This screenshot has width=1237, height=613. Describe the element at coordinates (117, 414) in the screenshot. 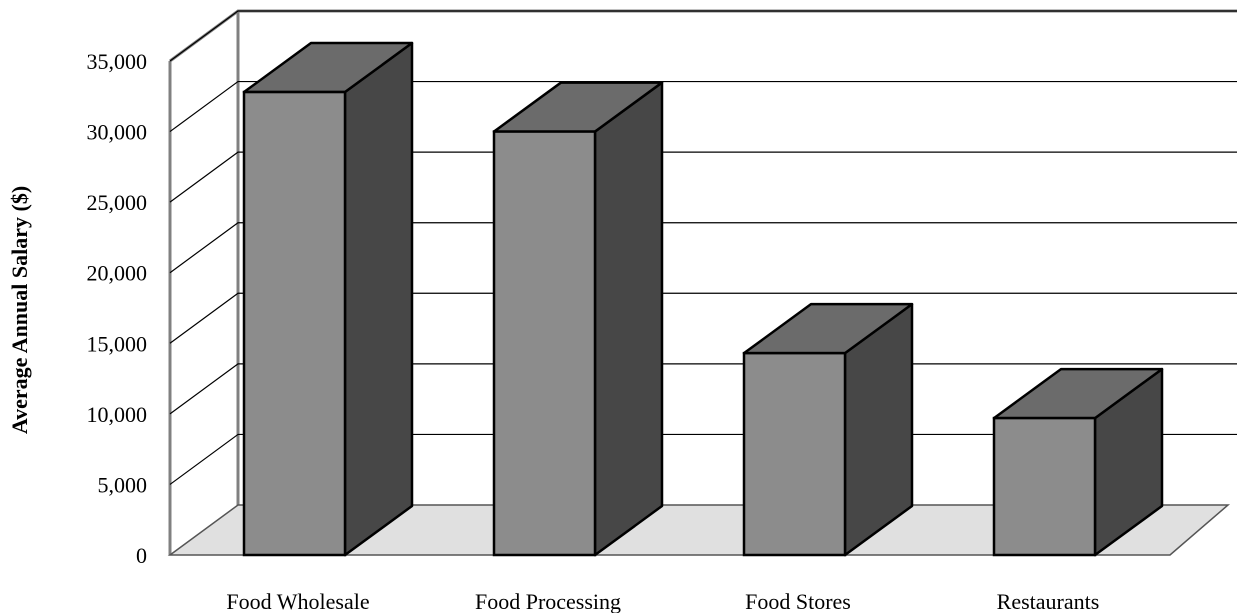

I see `y-tick-label: 10,000` at that location.